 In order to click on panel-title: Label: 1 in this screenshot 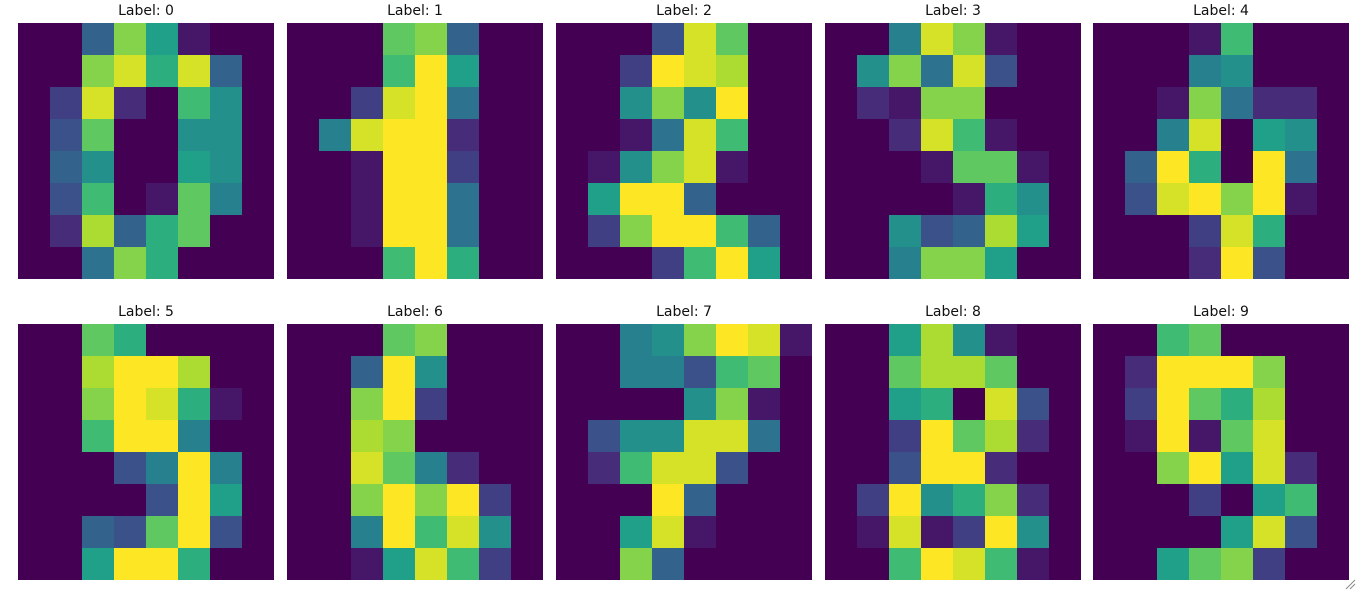, I will do `click(415, 11)`.